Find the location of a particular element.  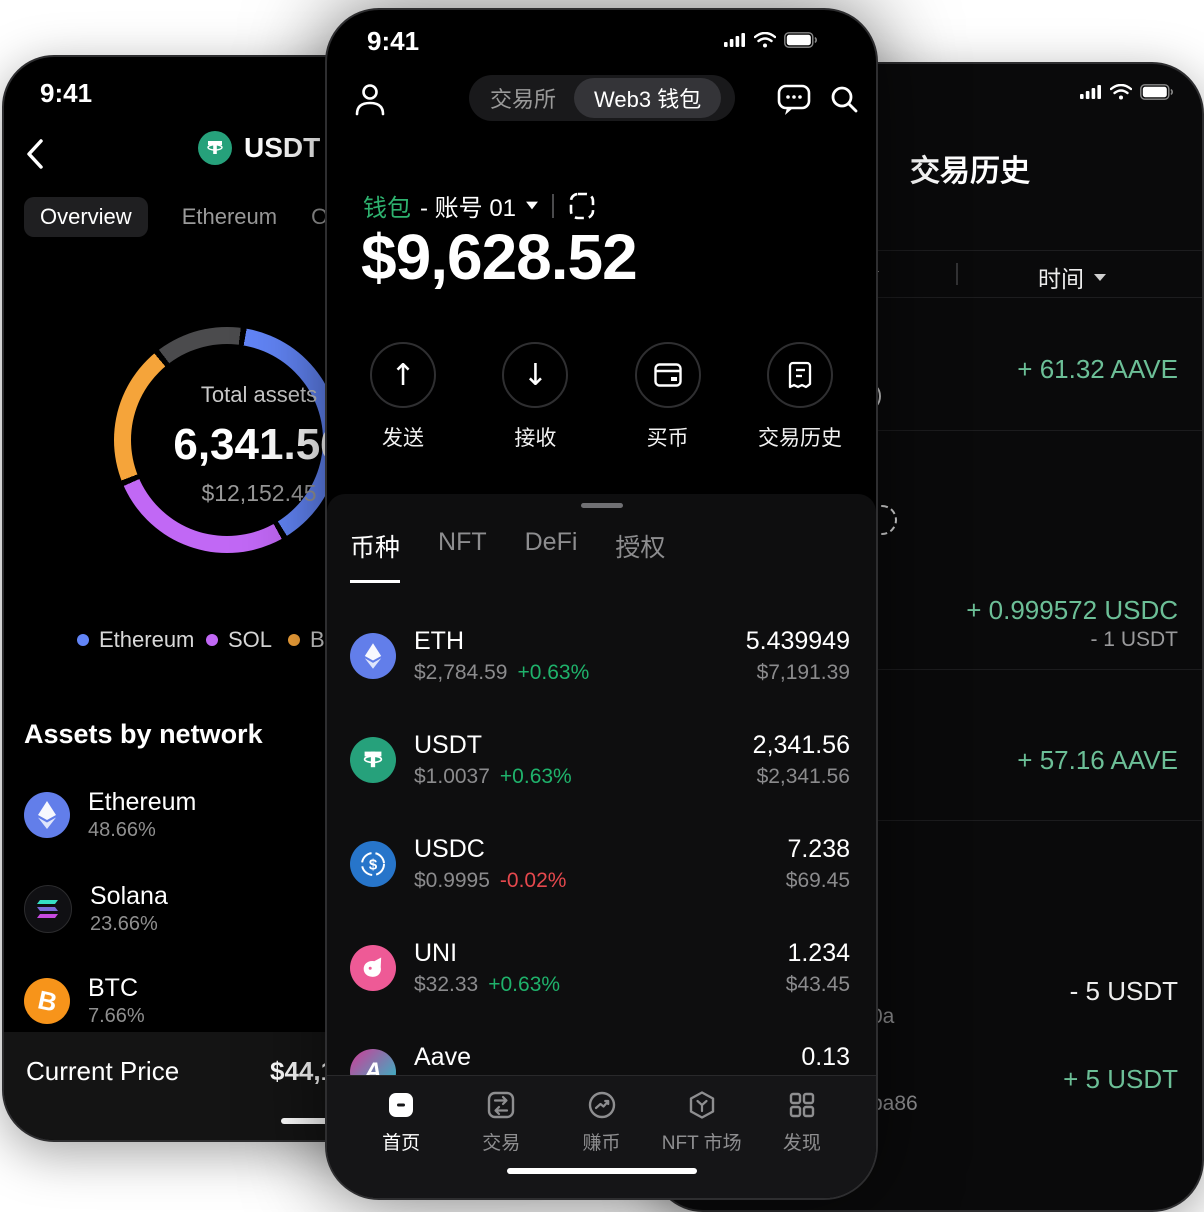

quick-actions: ↑ 发送 ↓ 接收 买币 is located at coordinates (601, 397).